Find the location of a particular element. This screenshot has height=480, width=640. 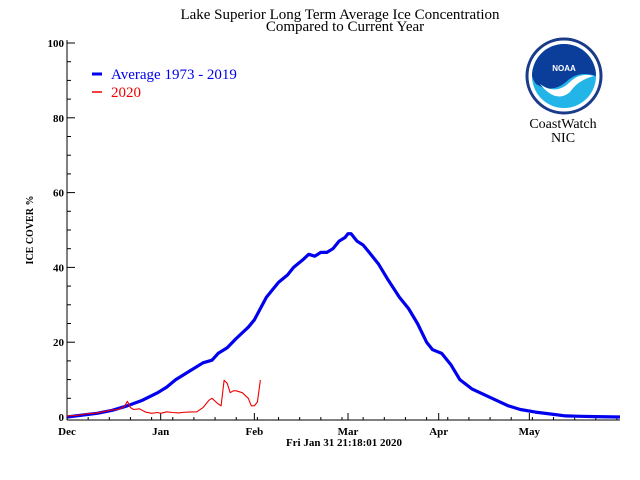

noaa-logo: NOAA is located at coordinates (564, 76).